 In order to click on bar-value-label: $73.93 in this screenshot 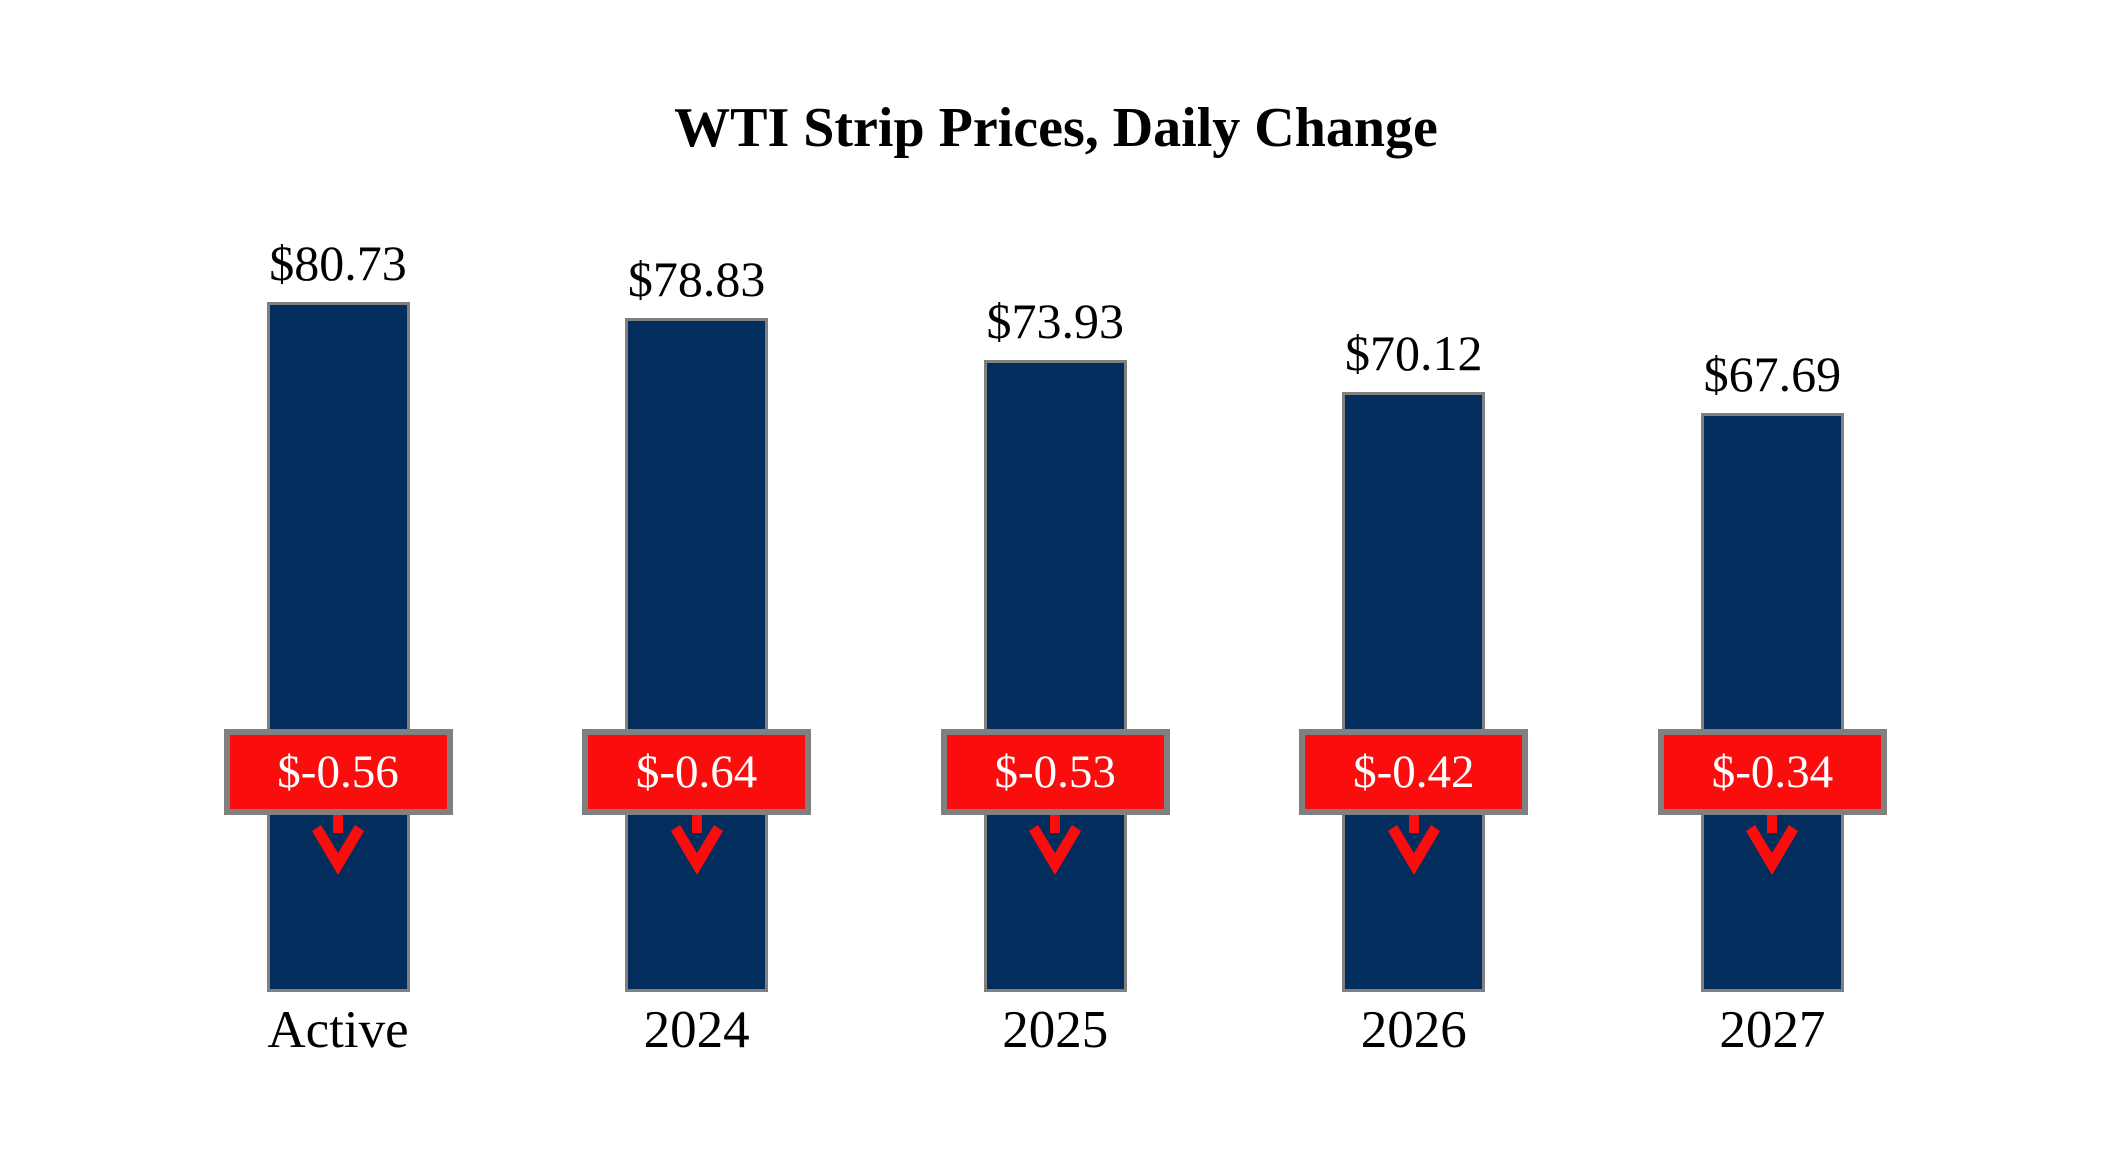, I will do `click(1055, 320)`.